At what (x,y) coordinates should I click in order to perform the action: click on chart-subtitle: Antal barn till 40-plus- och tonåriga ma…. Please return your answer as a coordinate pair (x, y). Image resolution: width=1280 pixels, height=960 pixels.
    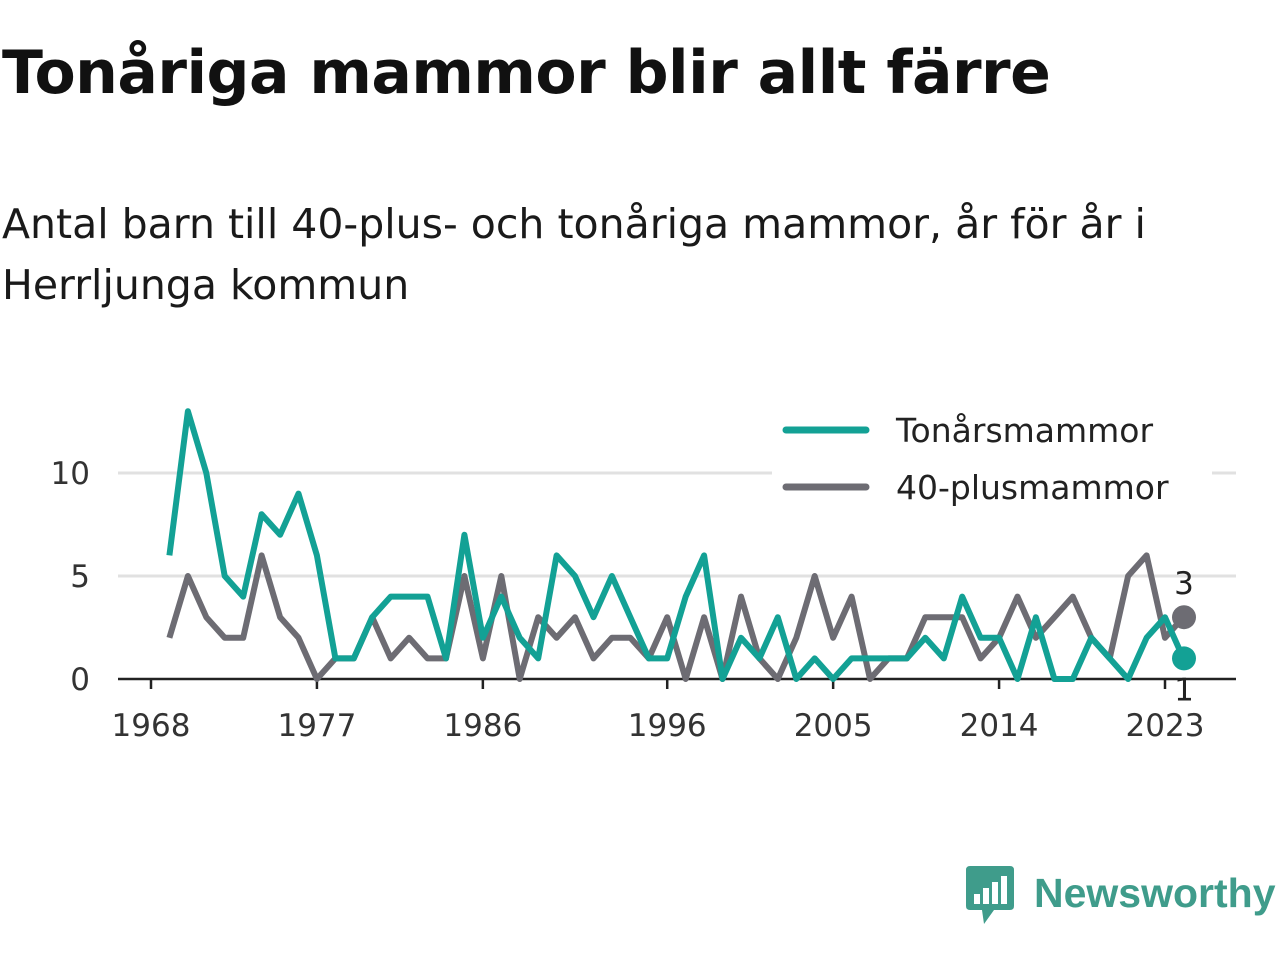
    Looking at the image, I should click on (574, 254).